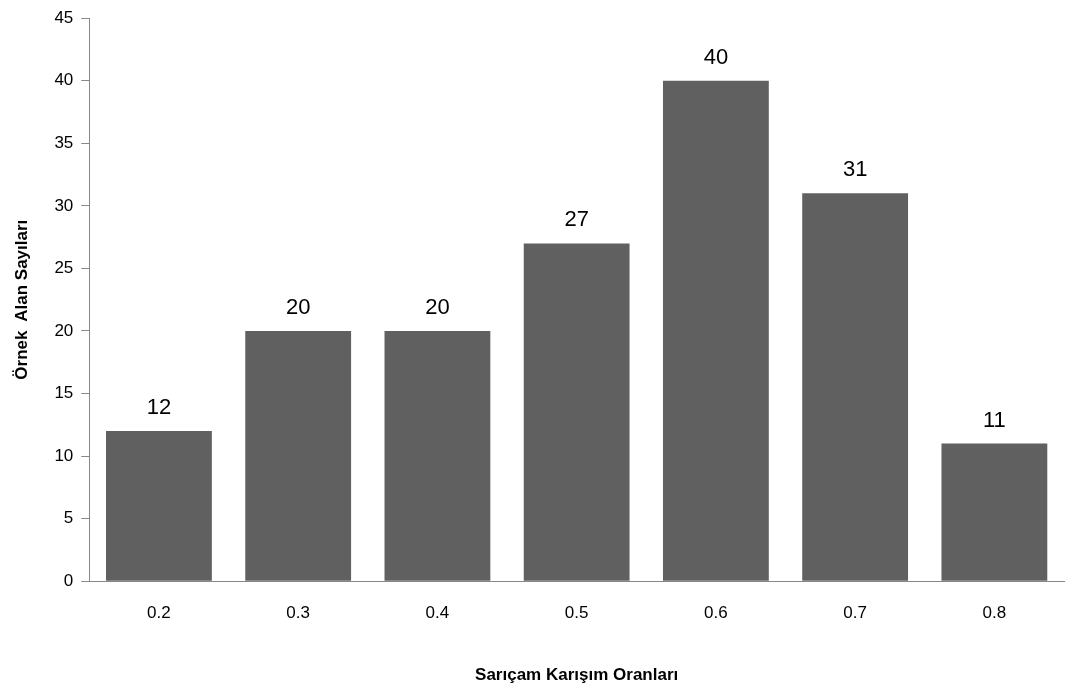 The width and height of the screenshot is (1072, 700). Describe the element at coordinates (855, 169) in the screenshot. I see `data-label: 31` at that location.